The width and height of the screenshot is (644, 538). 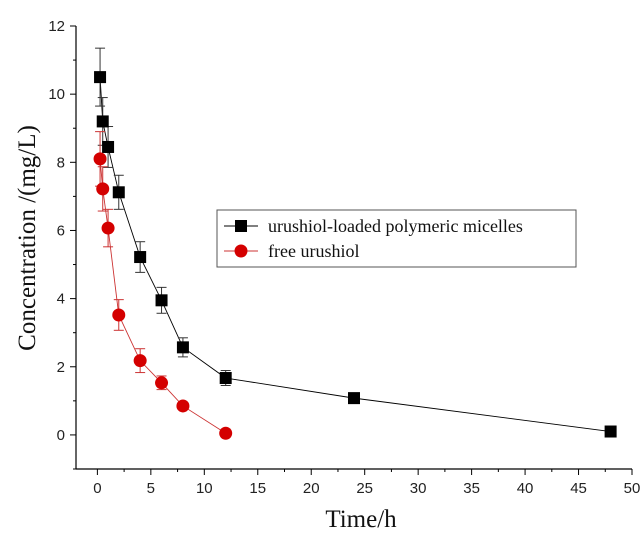 What do you see at coordinates (395, 226) in the screenshot?
I see `legend-label-micelles: urushiol-loaded polymeric micelles` at bounding box center [395, 226].